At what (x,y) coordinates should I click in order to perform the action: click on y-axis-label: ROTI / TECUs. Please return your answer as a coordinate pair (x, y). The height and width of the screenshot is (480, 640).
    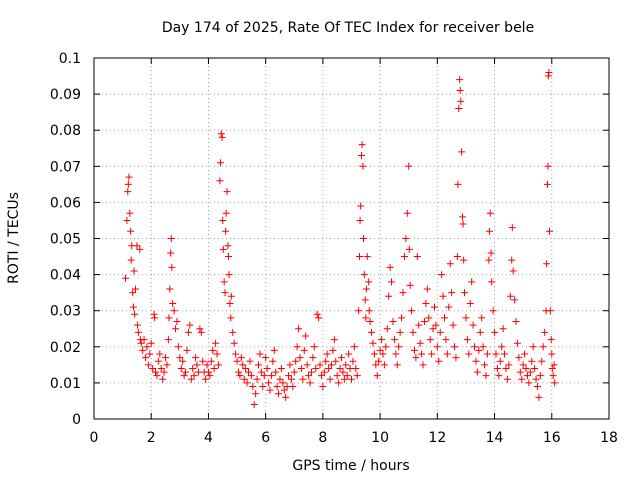
    Looking at the image, I should click on (14, 238).